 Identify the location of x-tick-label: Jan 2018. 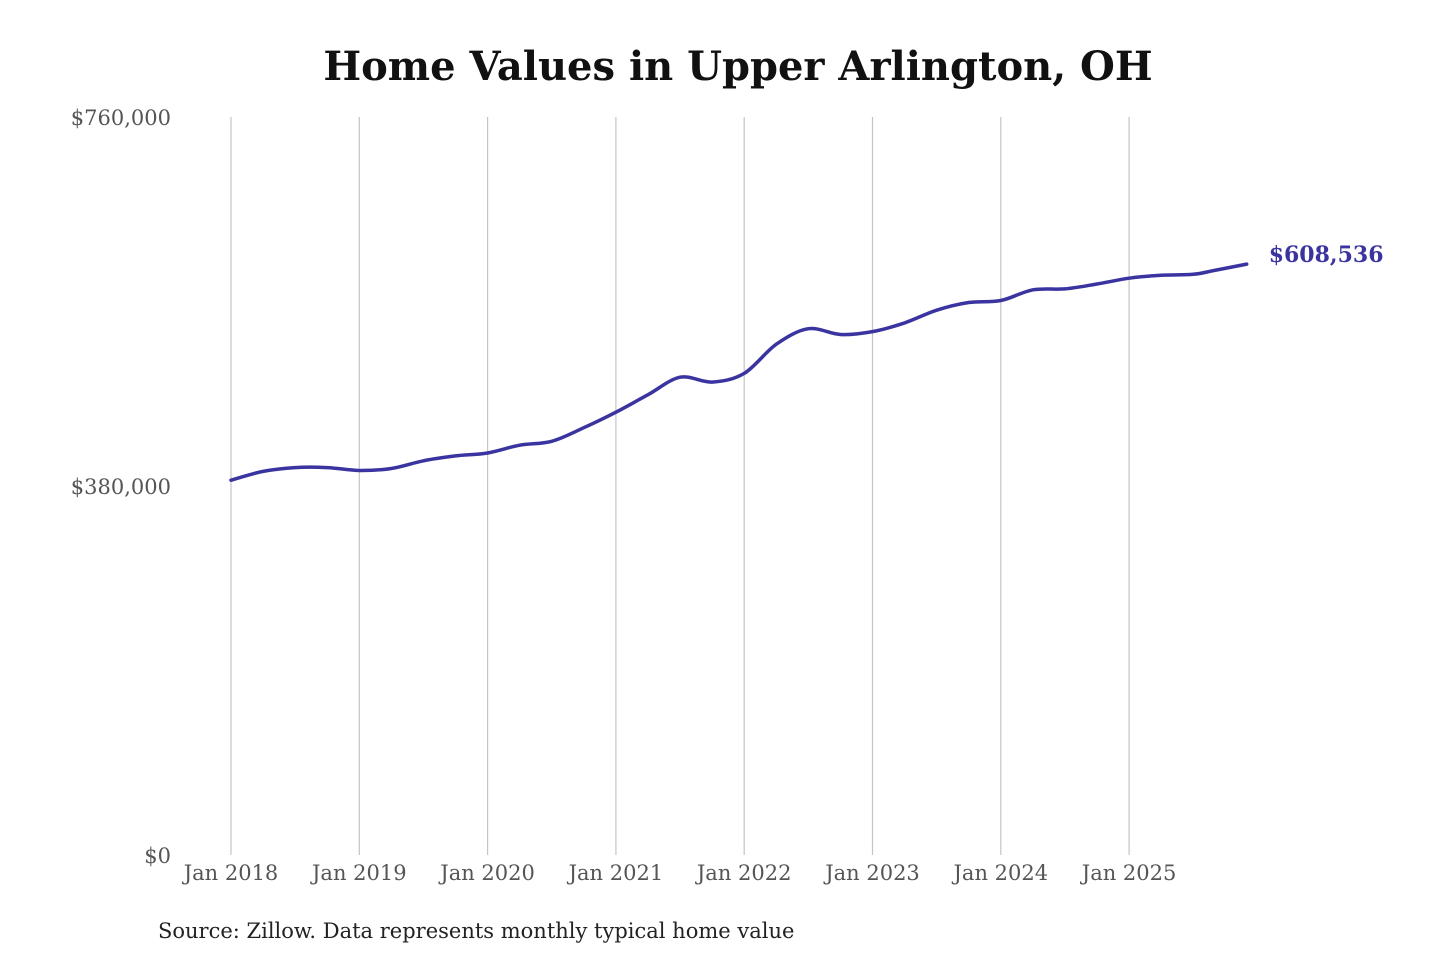
(230, 873).